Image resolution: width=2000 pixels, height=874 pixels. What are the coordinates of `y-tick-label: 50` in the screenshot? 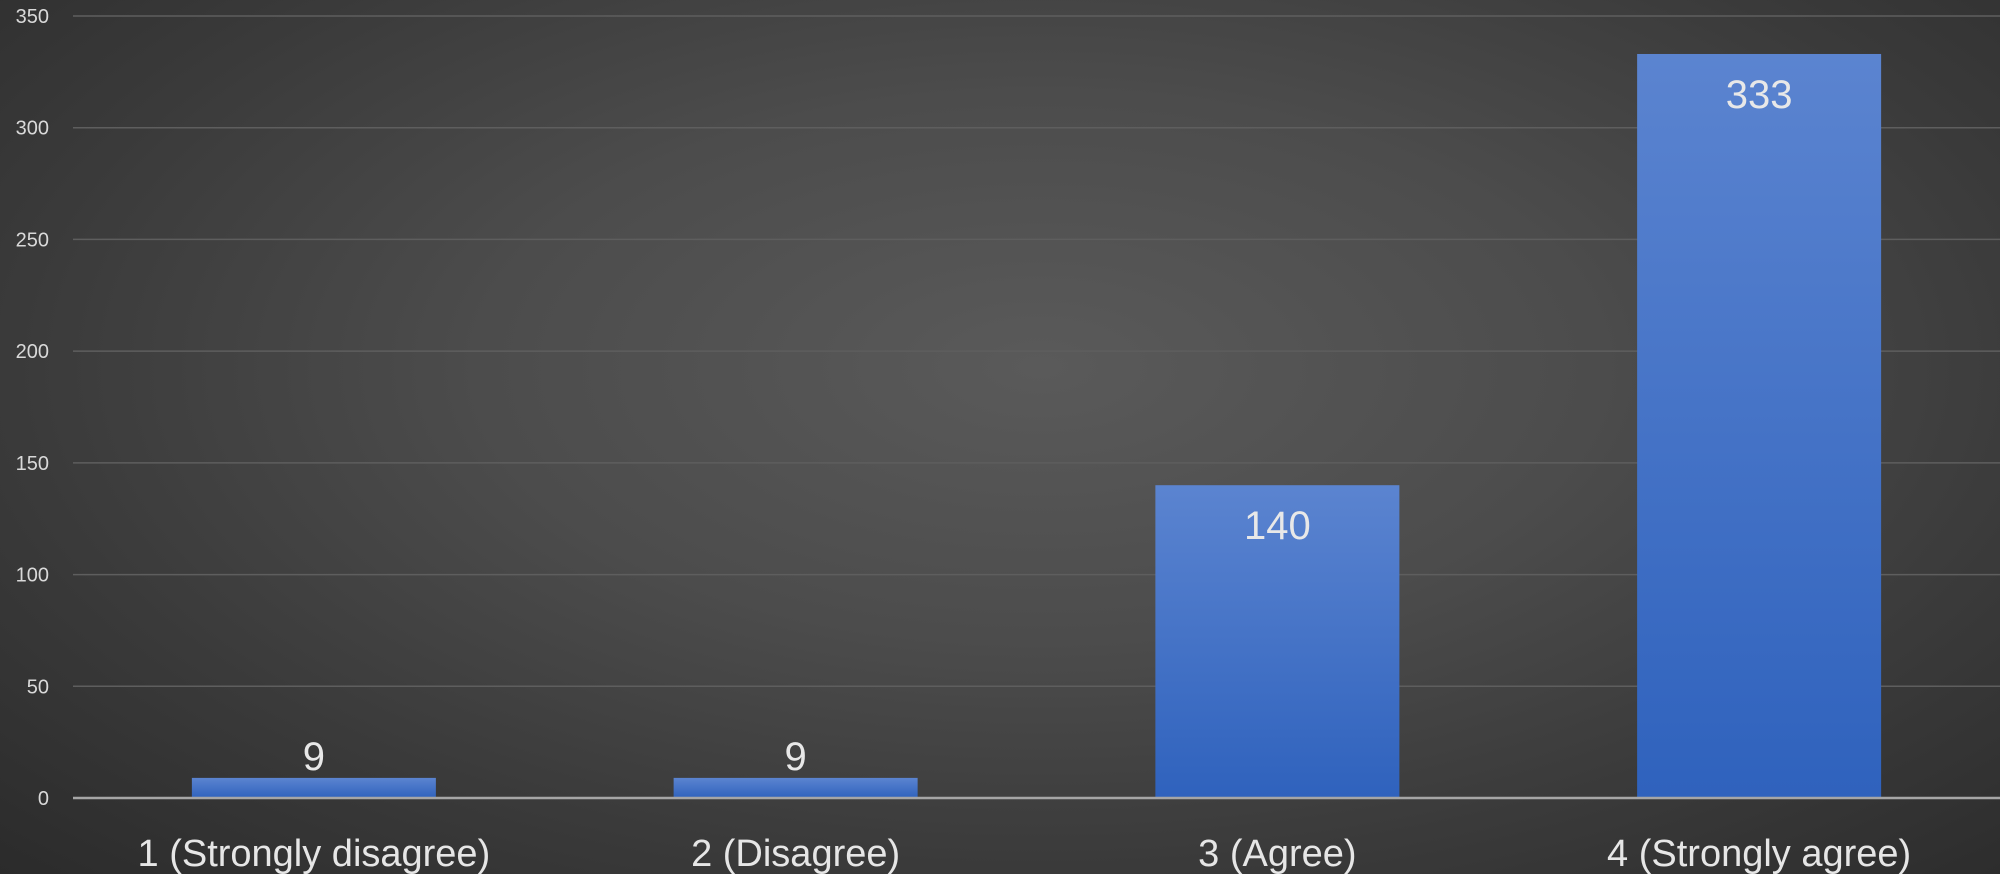 It's located at (38, 687).